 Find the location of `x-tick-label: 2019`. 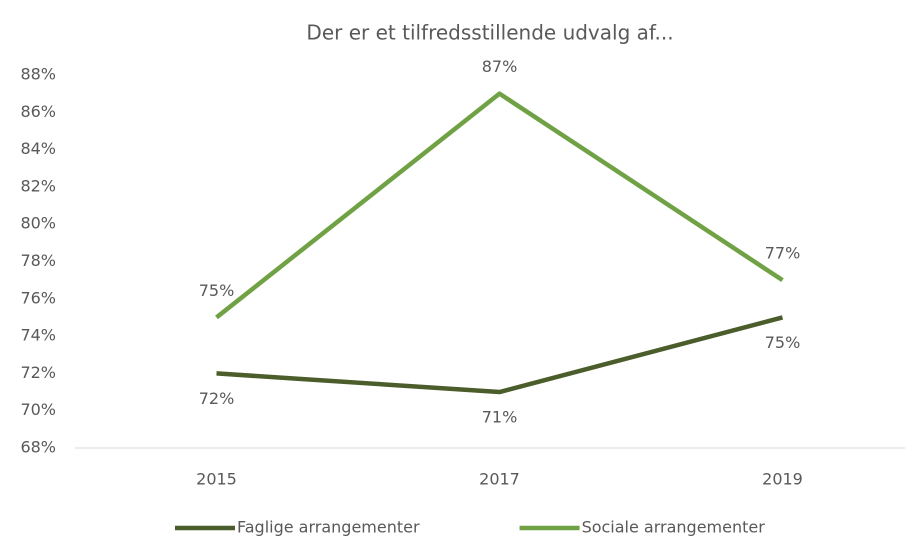

x-tick-label: 2019 is located at coordinates (782, 479).